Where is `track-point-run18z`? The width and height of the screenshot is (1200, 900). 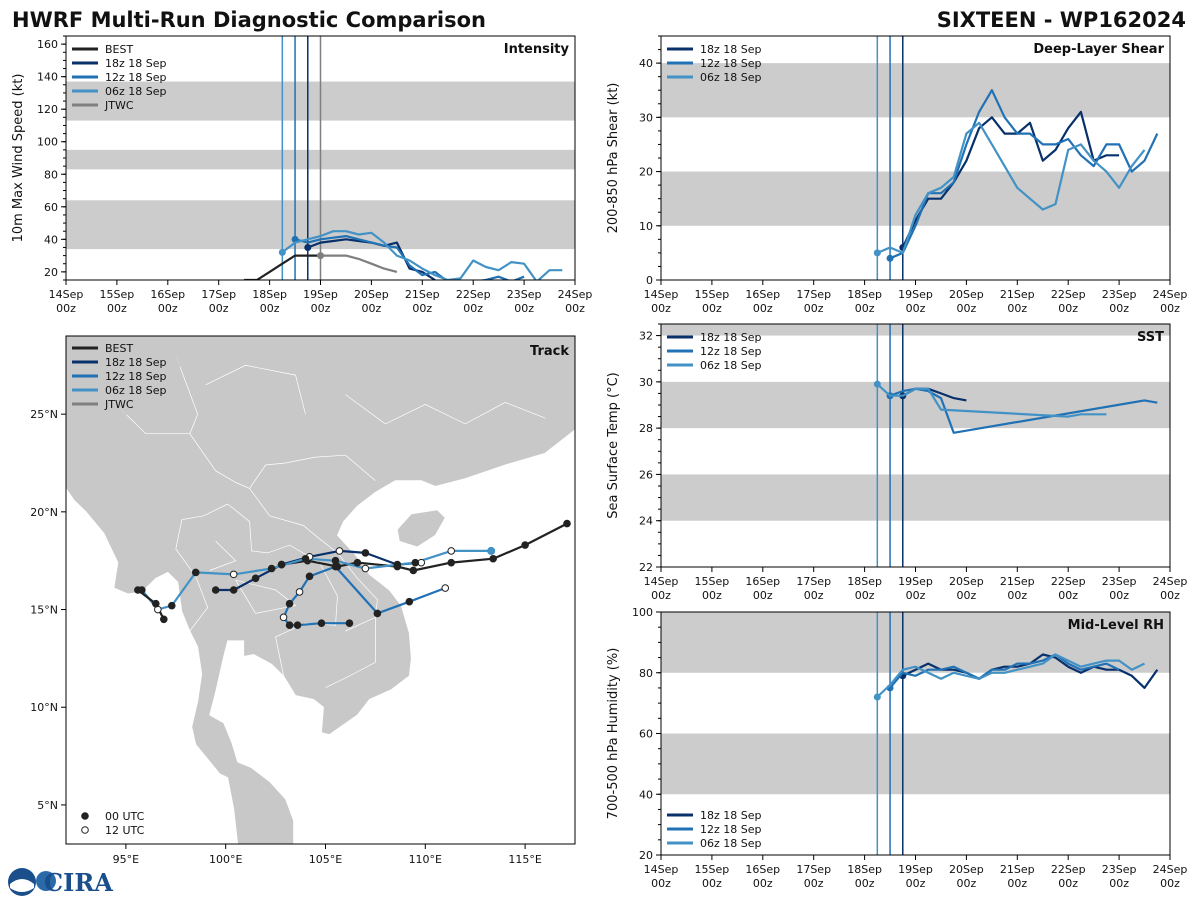 track-point-run18z is located at coordinates (281, 564).